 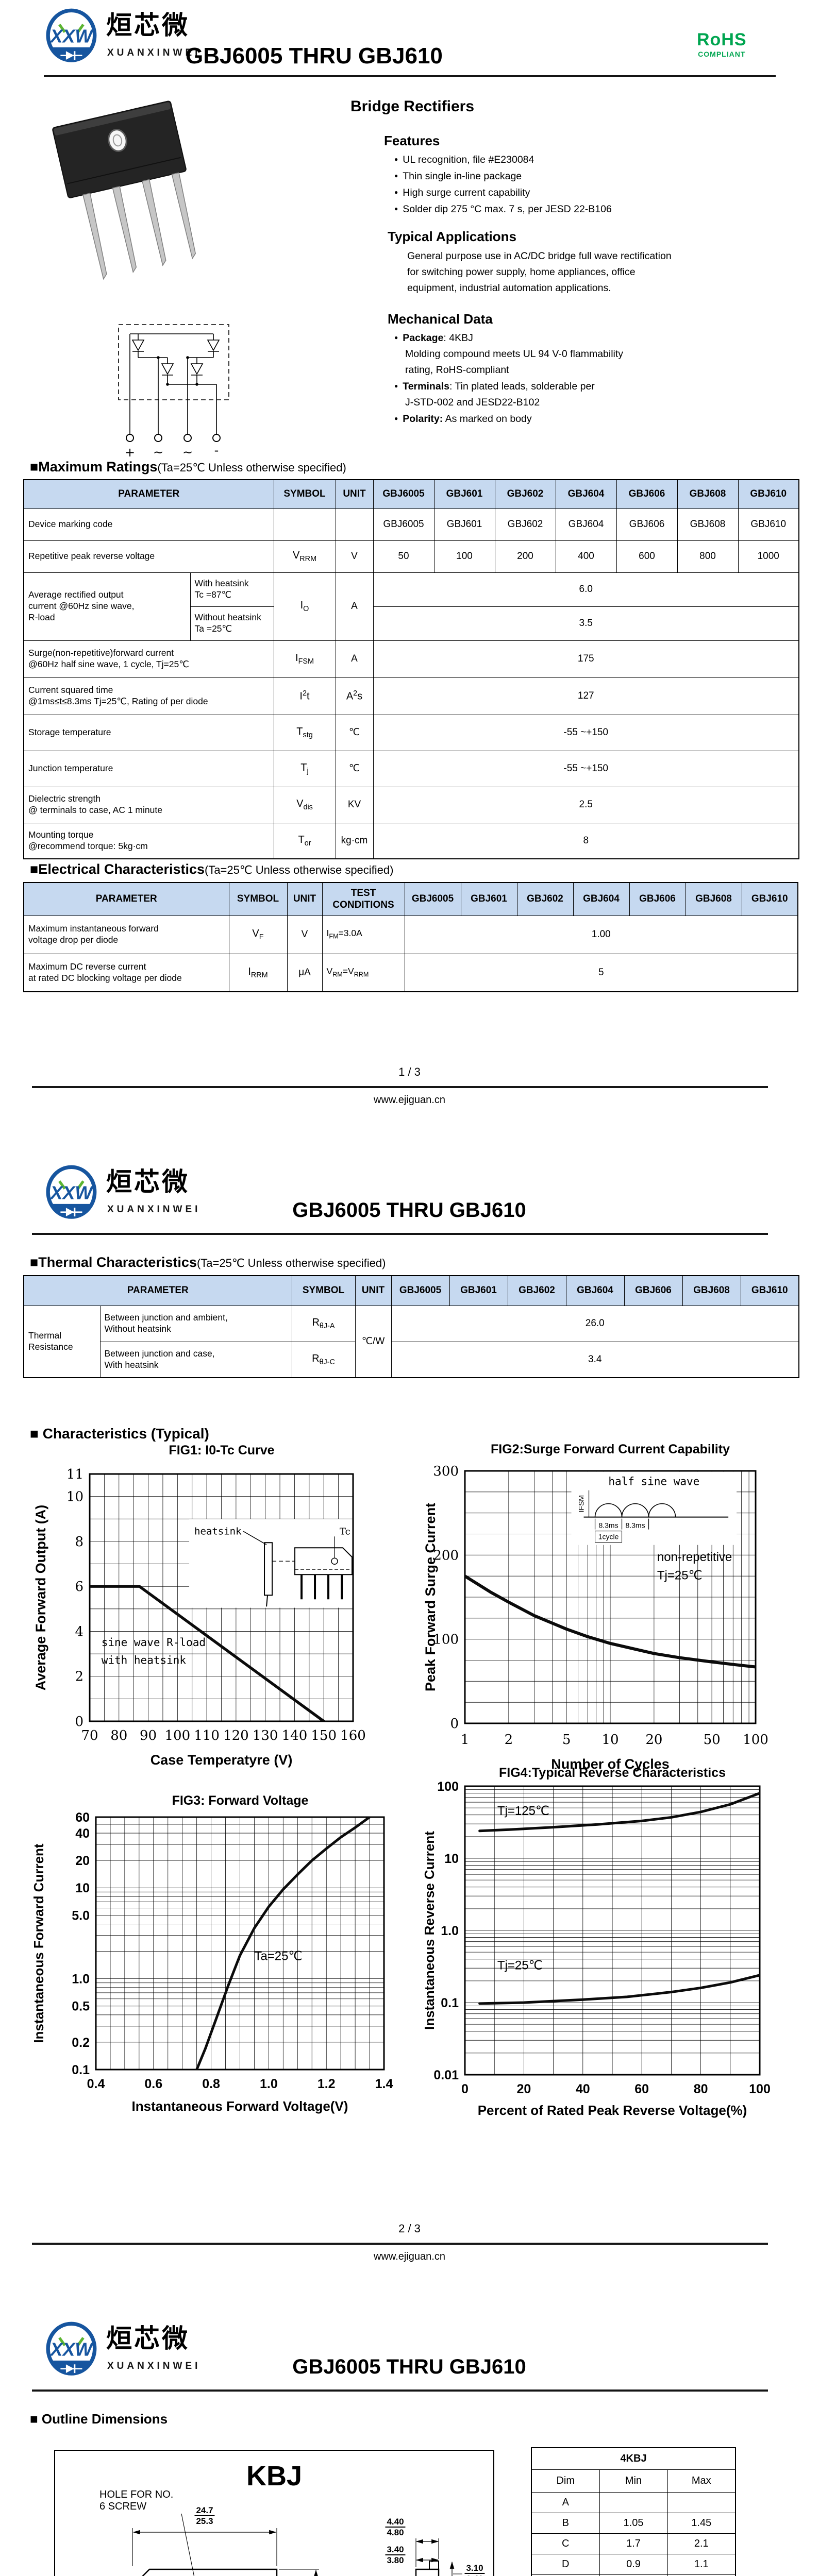 I want to click on website: www.ejiguan.cn, so click(x=409, y=2256).